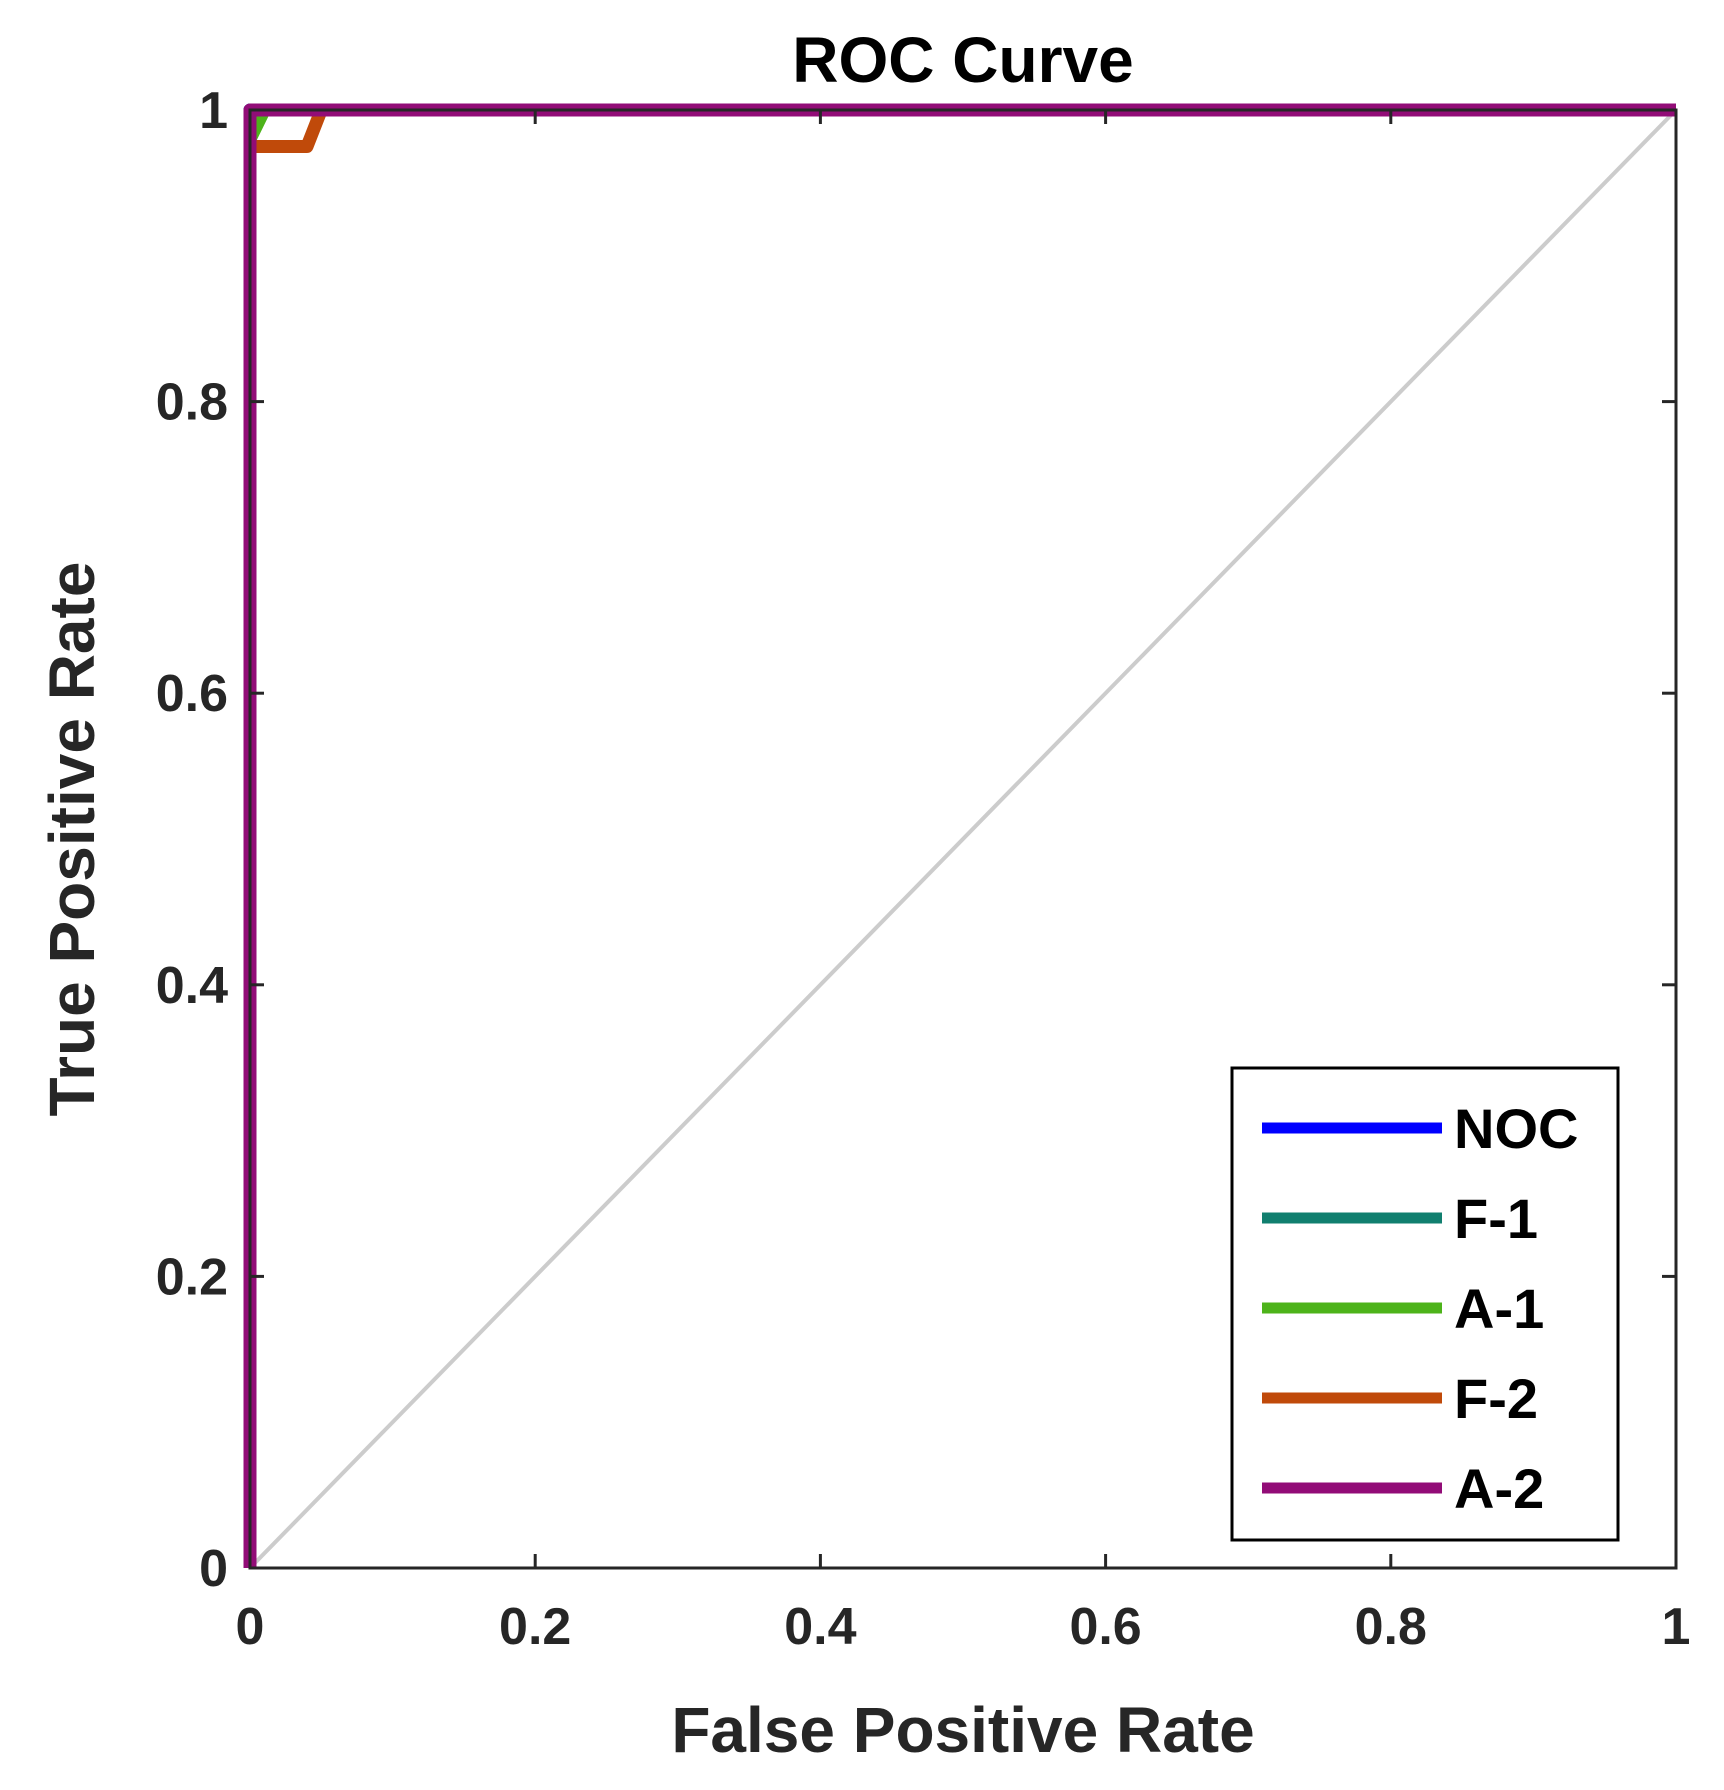 Image resolution: width=1724 pixels, height=1790 pixels. What do you see at coordinates (213, 1569) in the screenshot?
I see `y-tick-label: 0` at bounding box center [213, 1569].